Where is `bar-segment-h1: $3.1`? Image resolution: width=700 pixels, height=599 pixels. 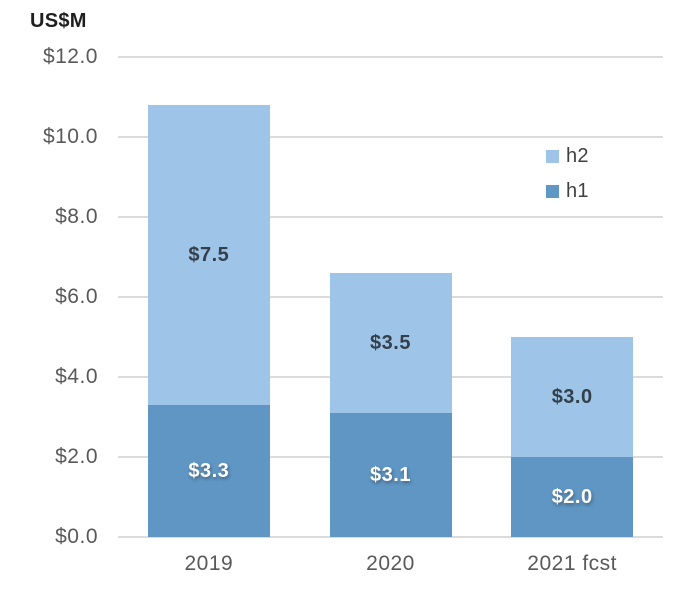
bar-segment-h1: $3.1 is located at coordinates (390, 475).